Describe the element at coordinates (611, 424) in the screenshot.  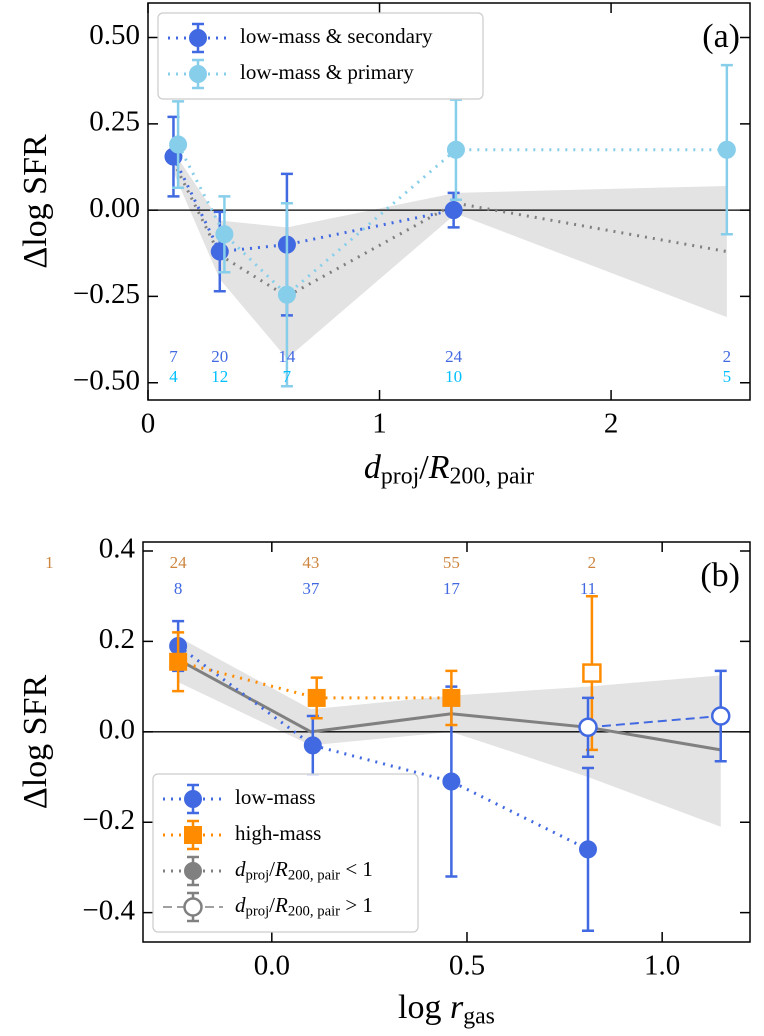
I see `x-tick-label: 2` at that location.